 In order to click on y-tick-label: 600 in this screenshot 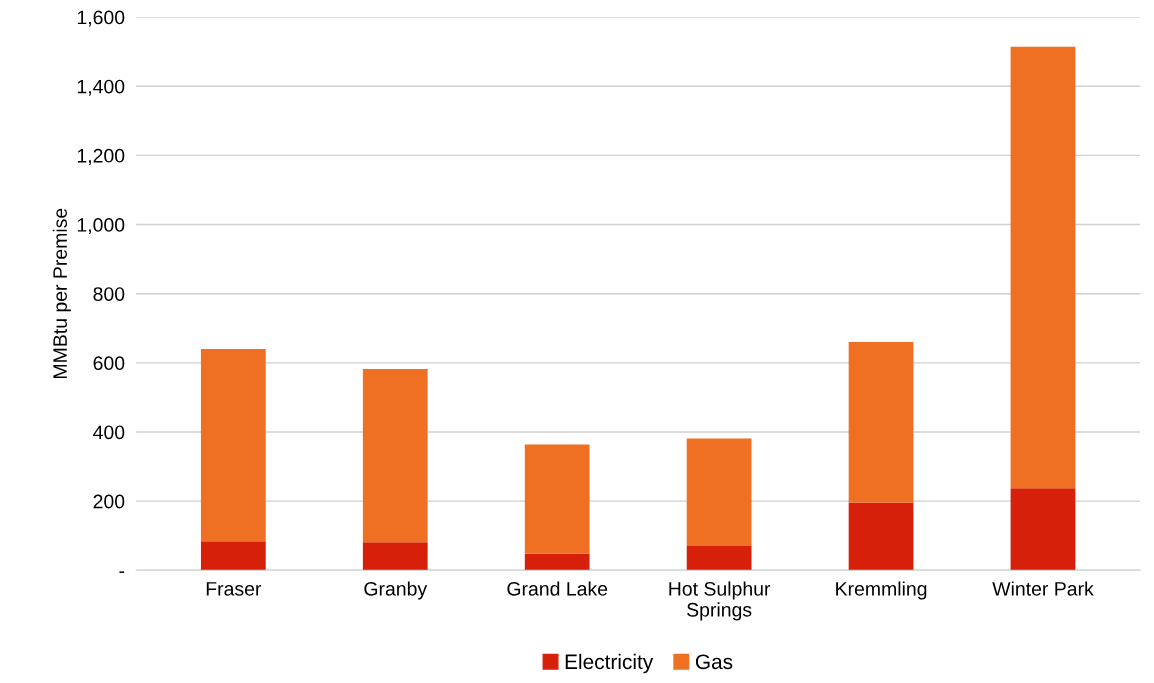, I will do `click(109, 363)`.